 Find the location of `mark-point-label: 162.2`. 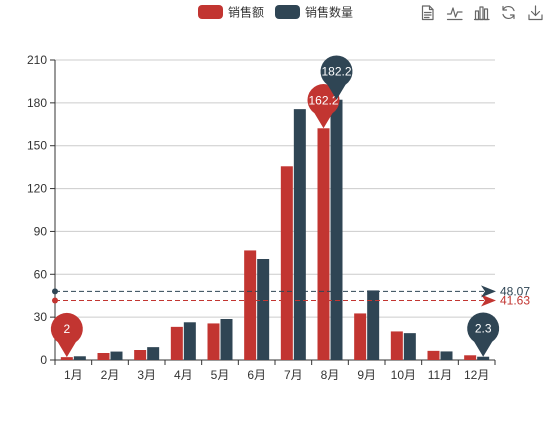

mark-point-label: 162.2 is located at coordinates (323, 100).